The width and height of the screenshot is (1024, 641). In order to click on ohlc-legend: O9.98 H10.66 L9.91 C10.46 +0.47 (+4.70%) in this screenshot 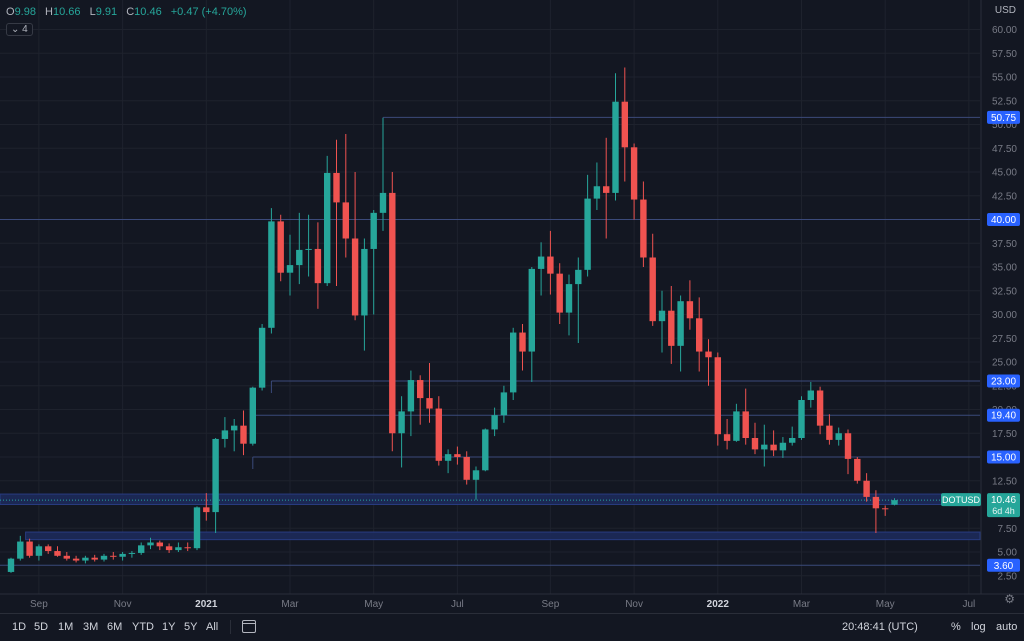, I will do `click(129, 12)`.